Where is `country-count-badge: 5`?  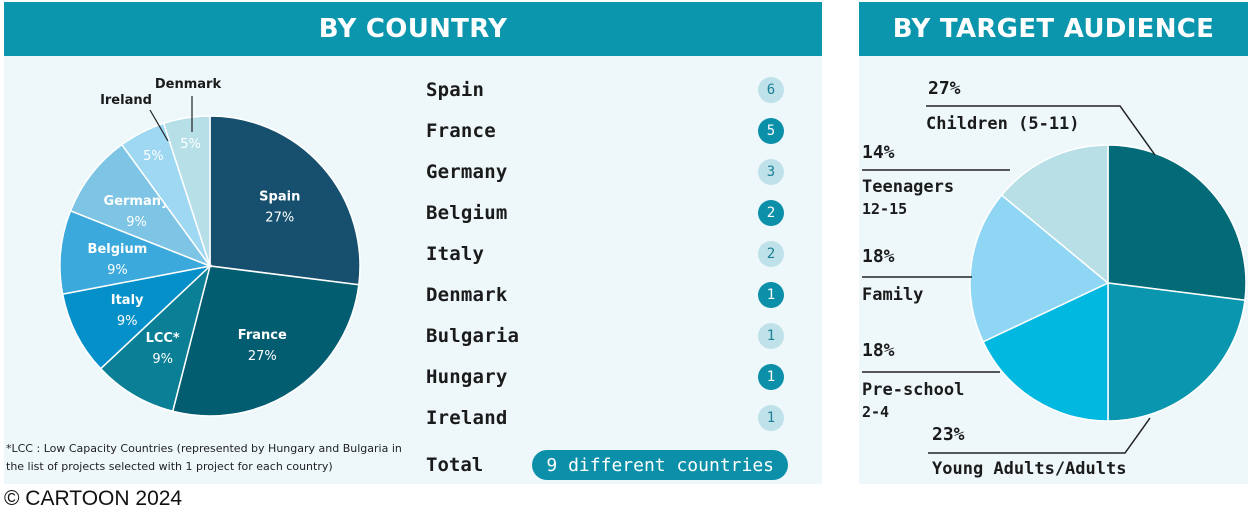
country-count-badge: 5 is located at coordinates (771, 131).